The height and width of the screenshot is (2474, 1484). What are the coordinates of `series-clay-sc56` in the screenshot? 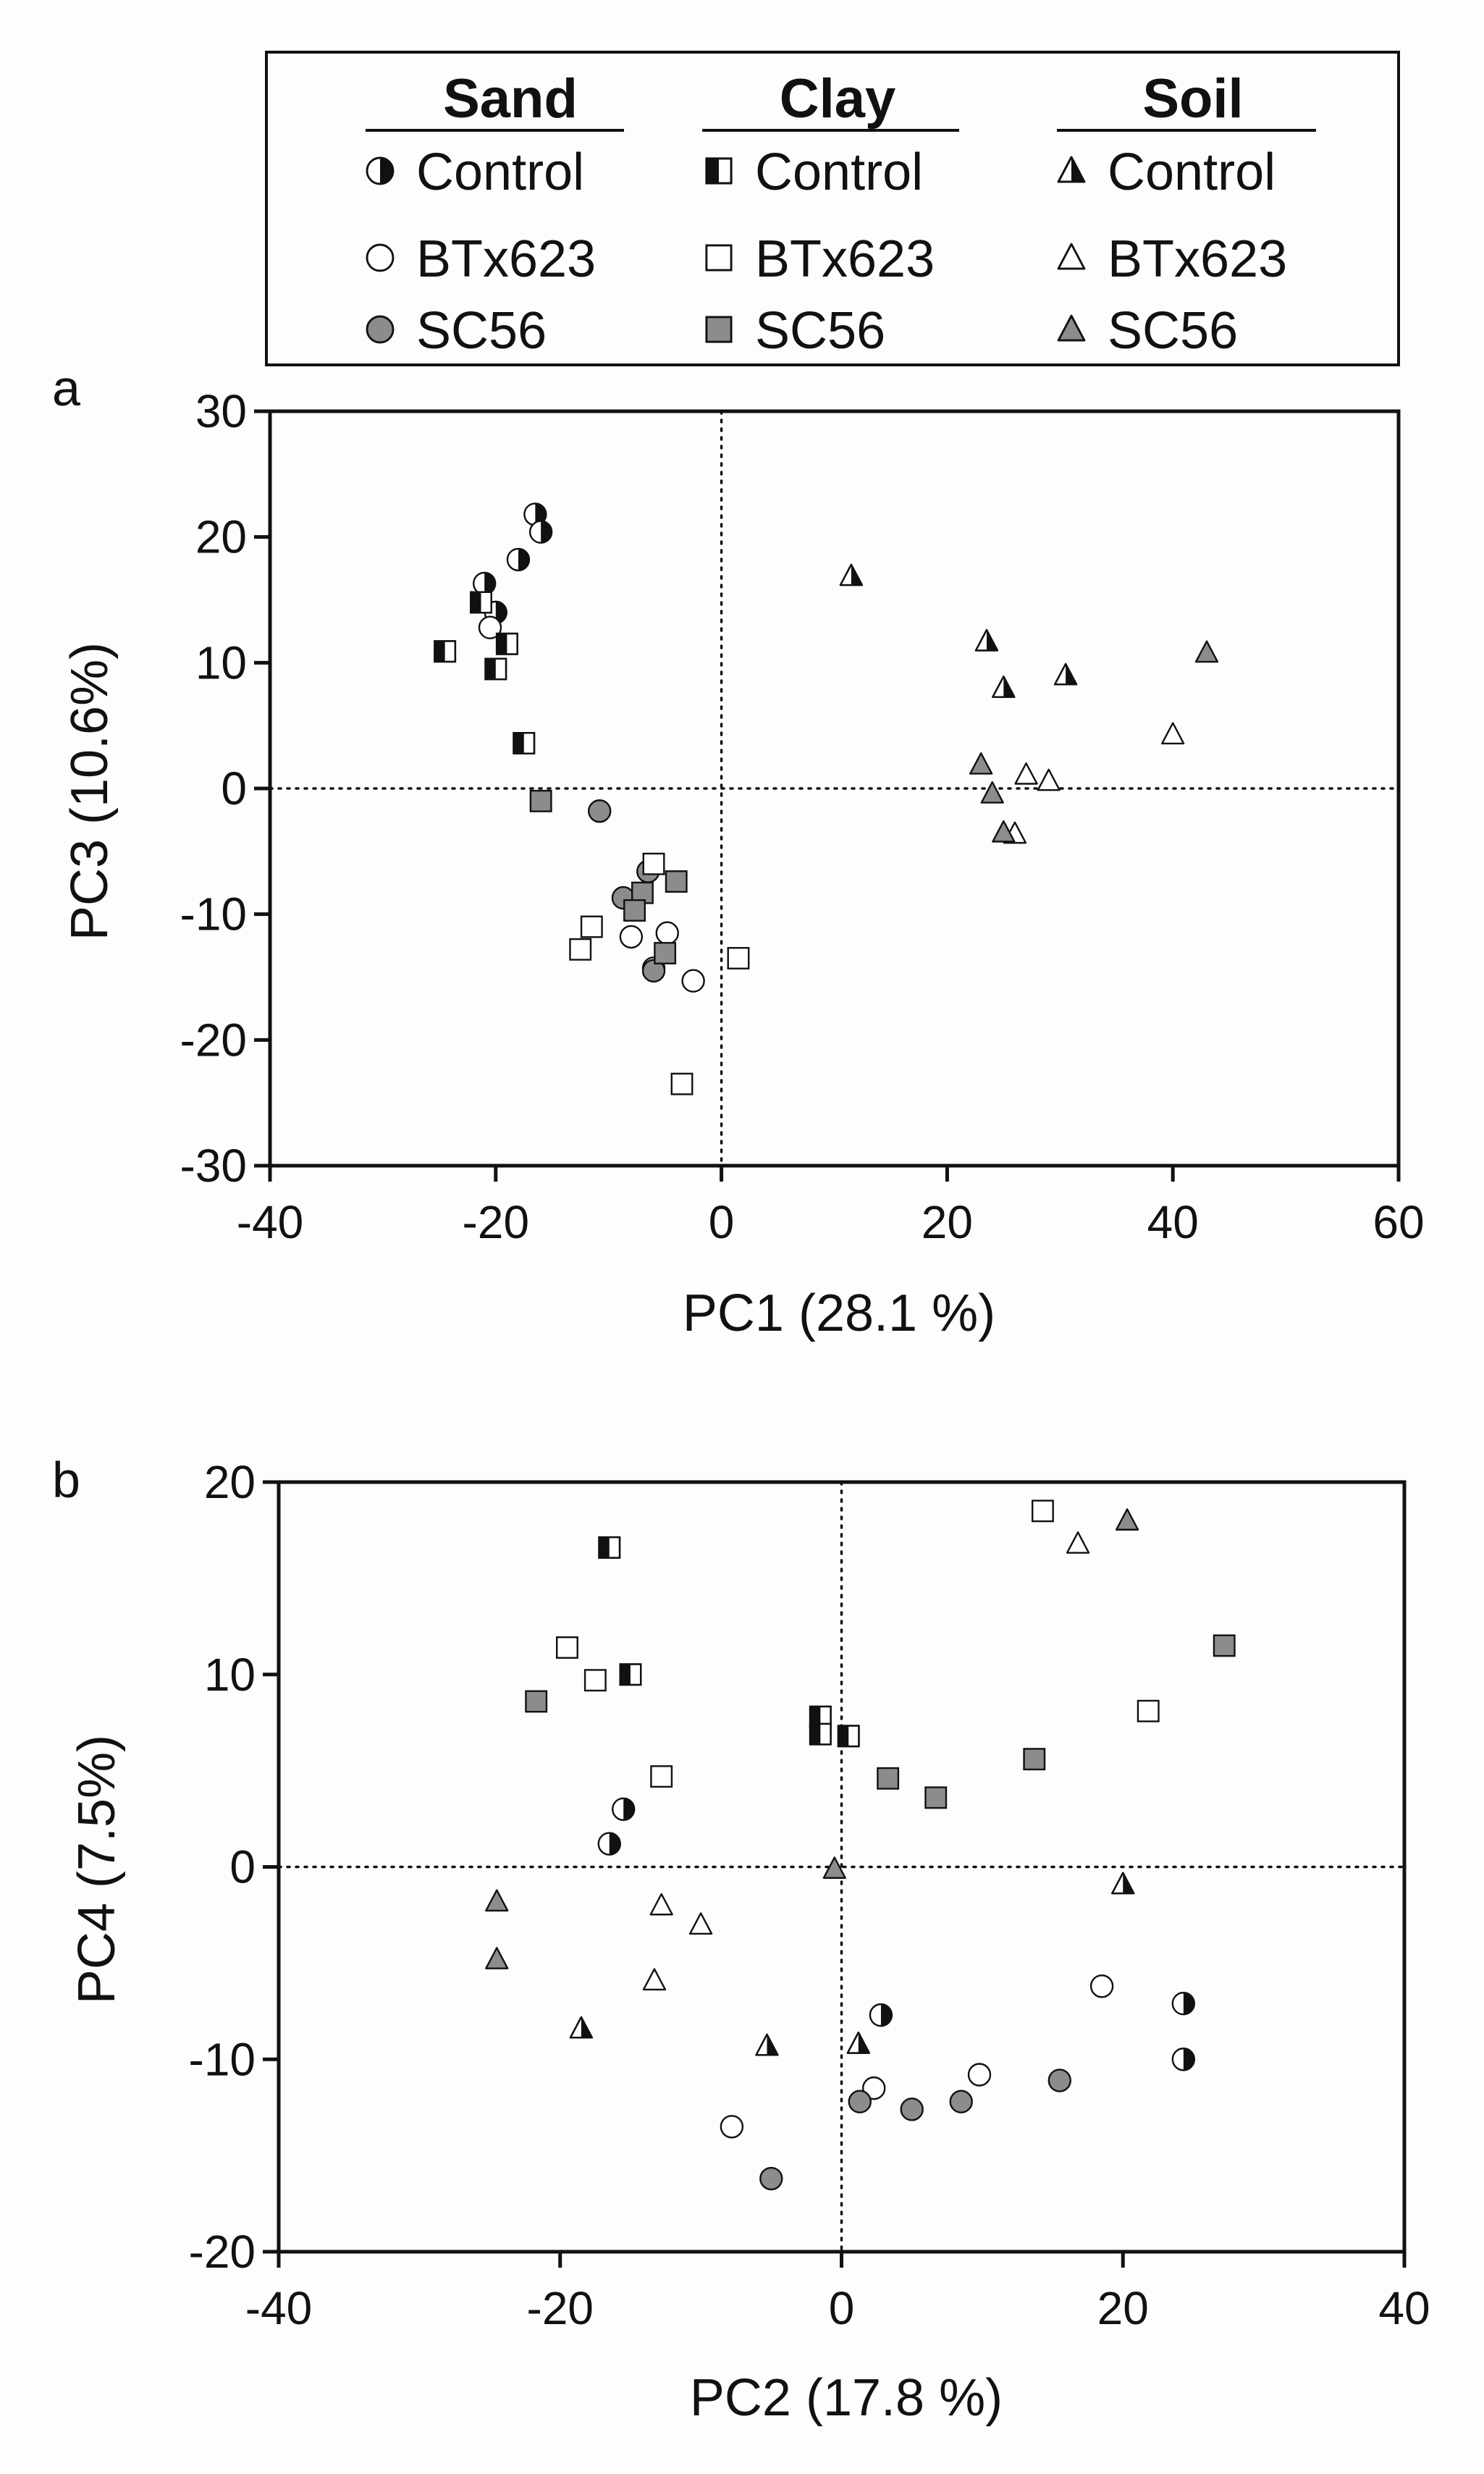 It's located at (608, 876).